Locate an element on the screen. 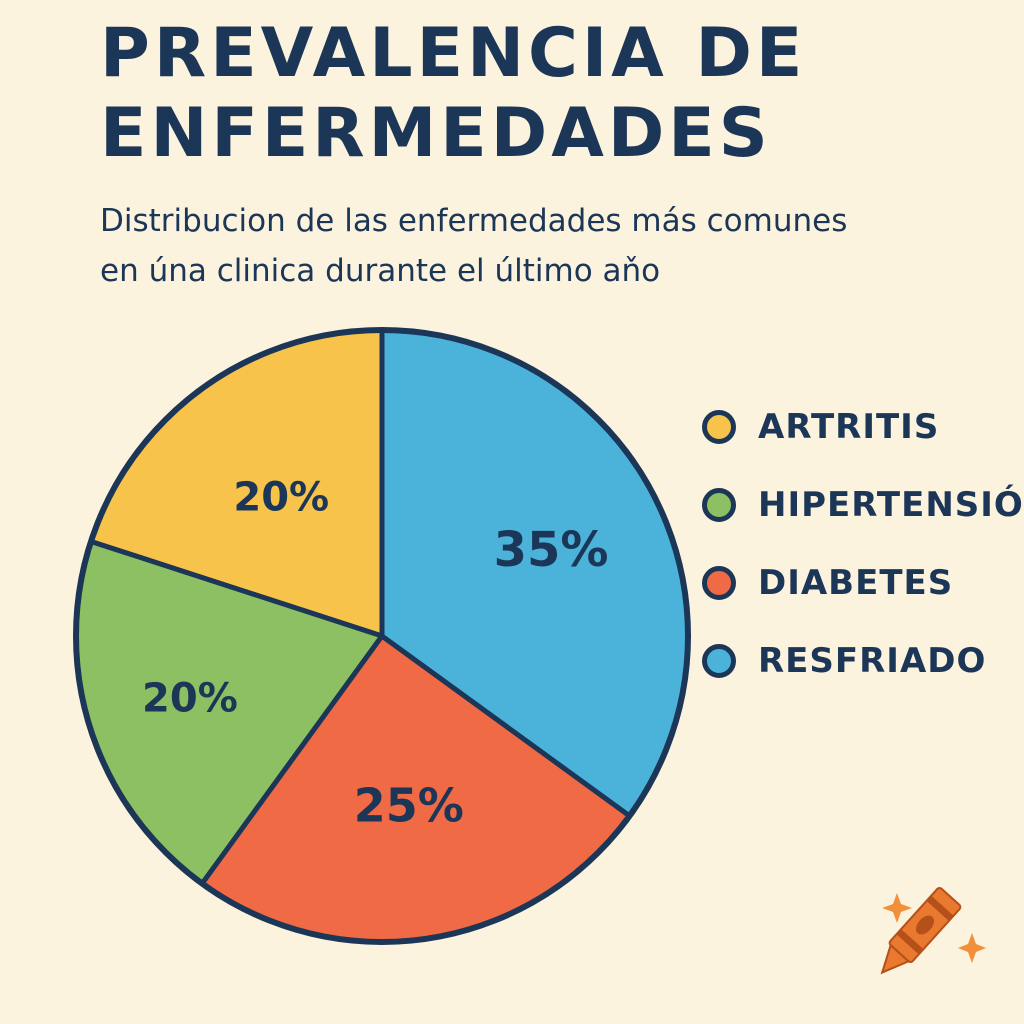  crayon-icon is located at coordinates (921, 930).